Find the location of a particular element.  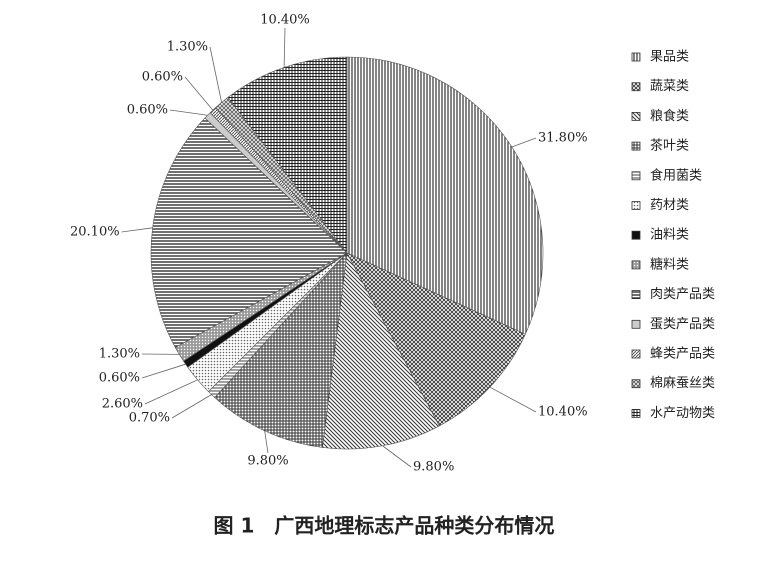

data-label: 2.60% is located at coordinates (122, 404).